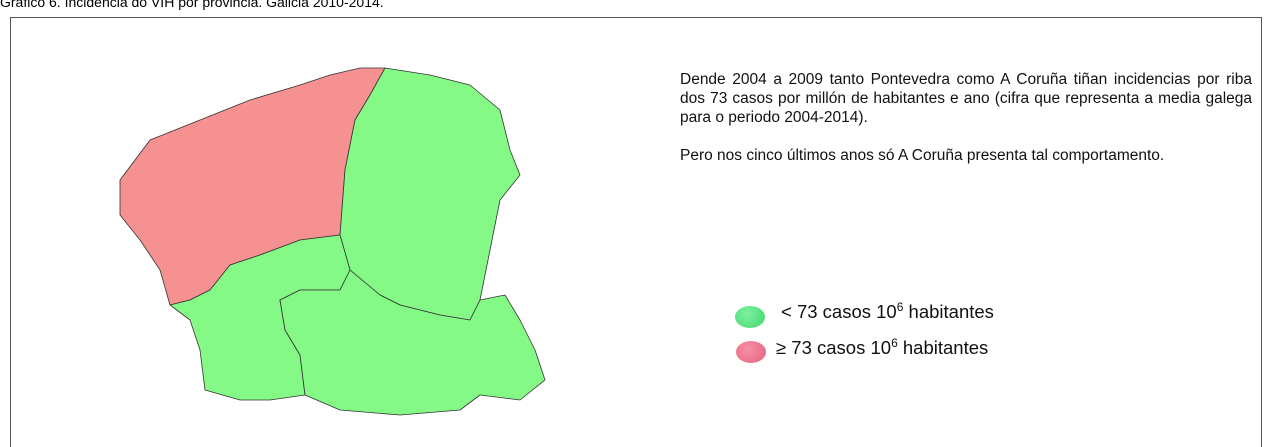  Describe the element at coordinates (839, 312) in the screenshot. I see `legend-label: < 73 casos 10` at that location.